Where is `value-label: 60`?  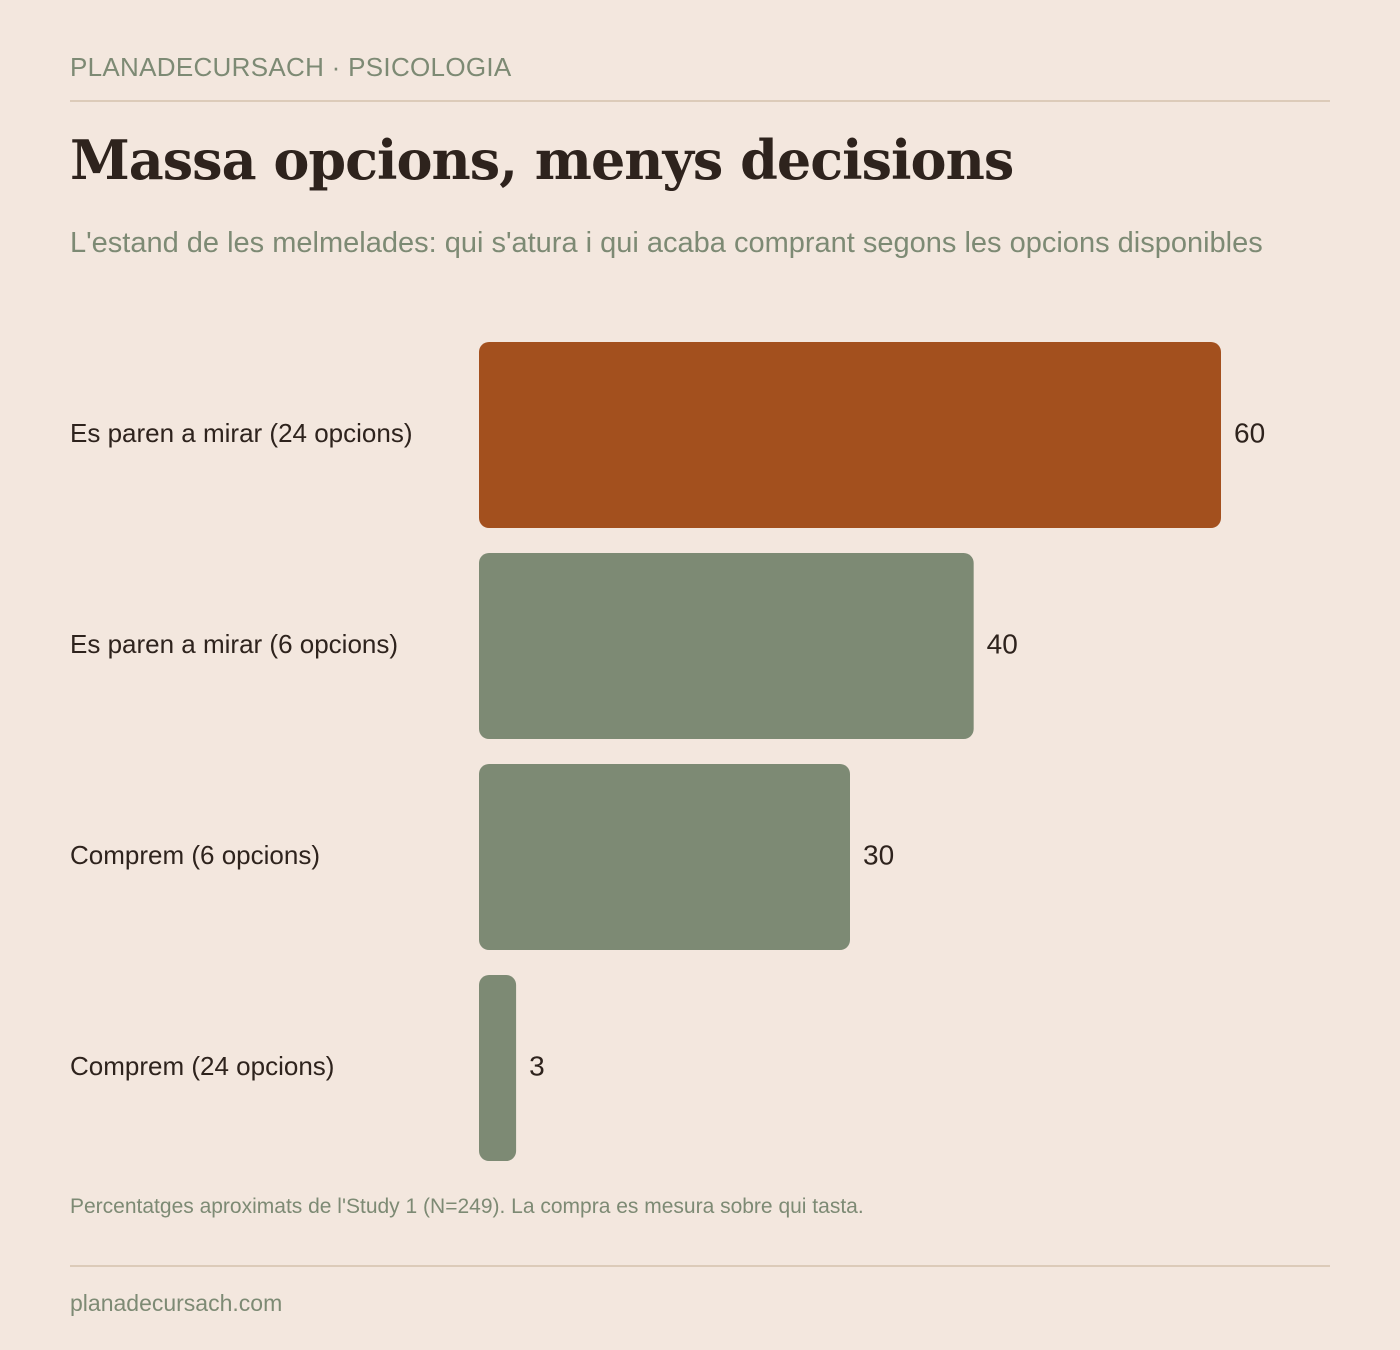
value-label: 60 is located at coordinates (1249, 432).